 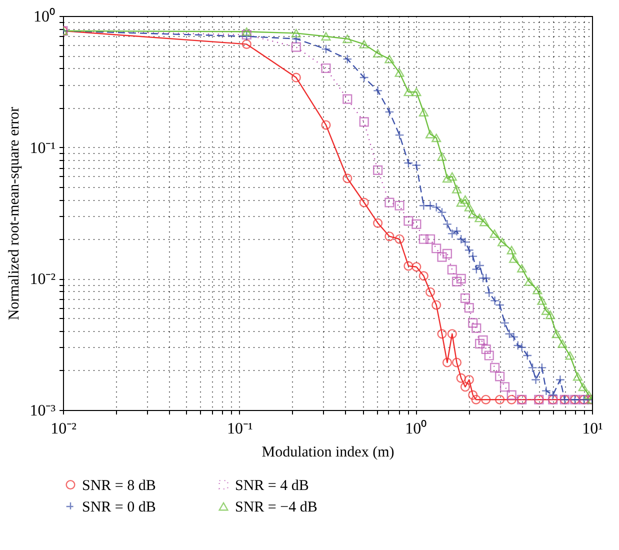 What do you see at coordinates (276, 508) in the screenshot?
I see `legend-label: SNR = −4 dB` at bounding box center [276, 508].